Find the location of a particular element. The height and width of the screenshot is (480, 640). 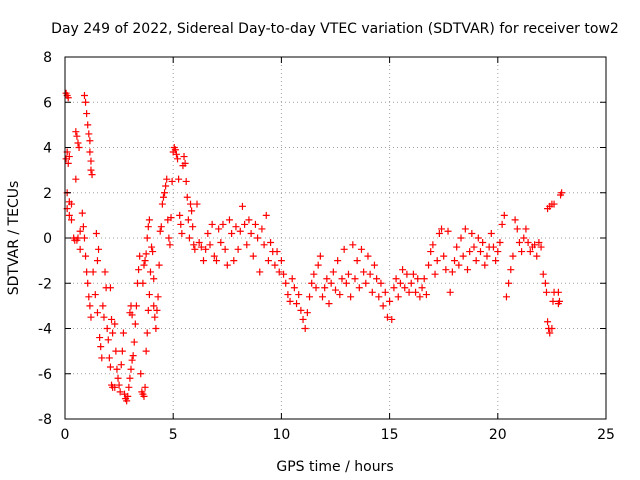

x-tick-label: 0 is located at coordinates (65, 435).